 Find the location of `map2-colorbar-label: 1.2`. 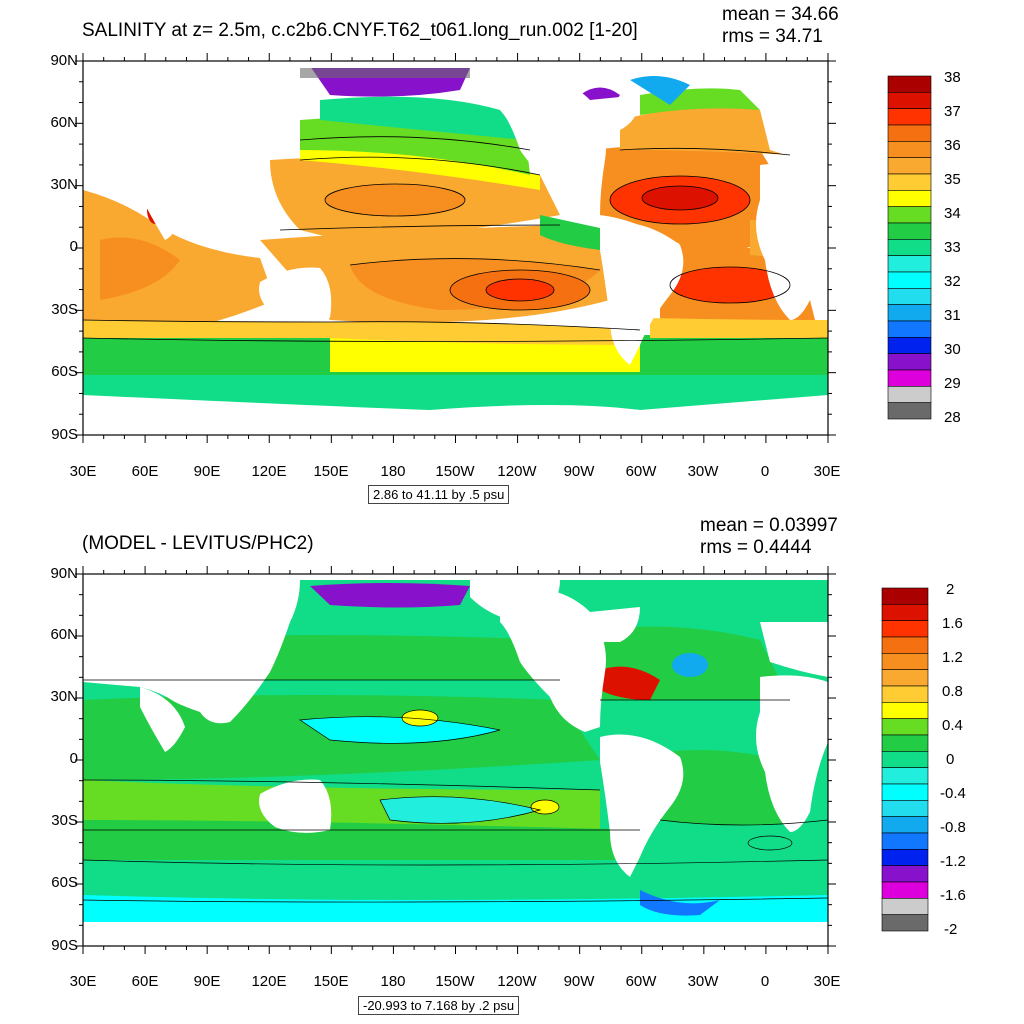

map2-colorbar-label: 1.2 is located at coordinates (952, 657).